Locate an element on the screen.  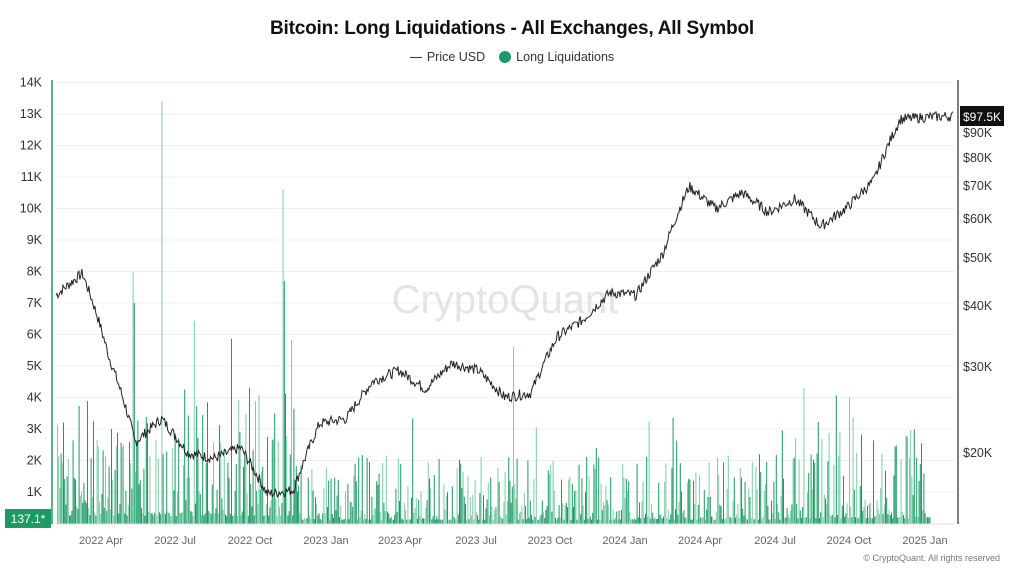
left-tick-label: 13K is located at coordinates (31, 114).